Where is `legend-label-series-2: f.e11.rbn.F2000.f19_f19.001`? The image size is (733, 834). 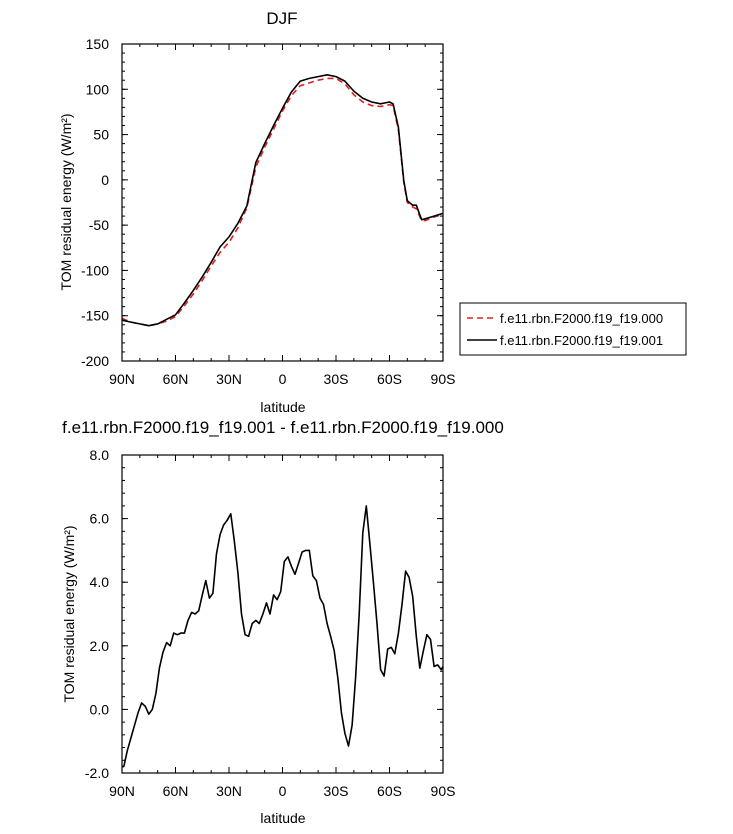
legend-label-series-2: f.e11.rbn.F2000.f19_f19.001 is located at coordinates (581, 340).